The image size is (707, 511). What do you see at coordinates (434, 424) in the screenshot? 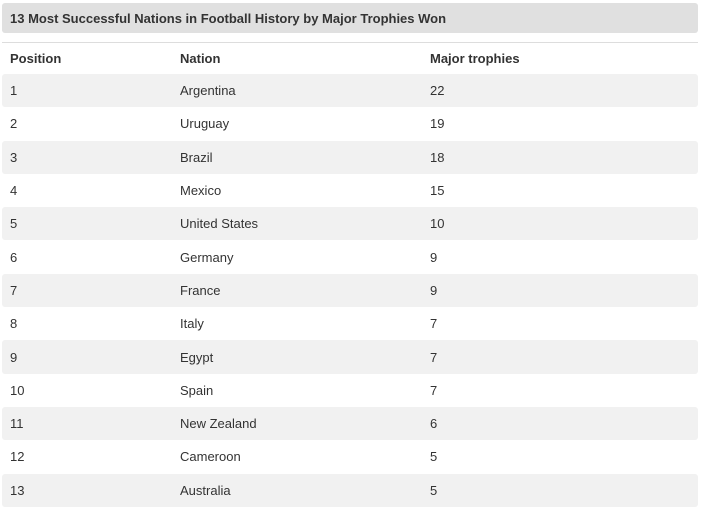
I see `cell-trophies: 6` at bounding box center [434, 424].